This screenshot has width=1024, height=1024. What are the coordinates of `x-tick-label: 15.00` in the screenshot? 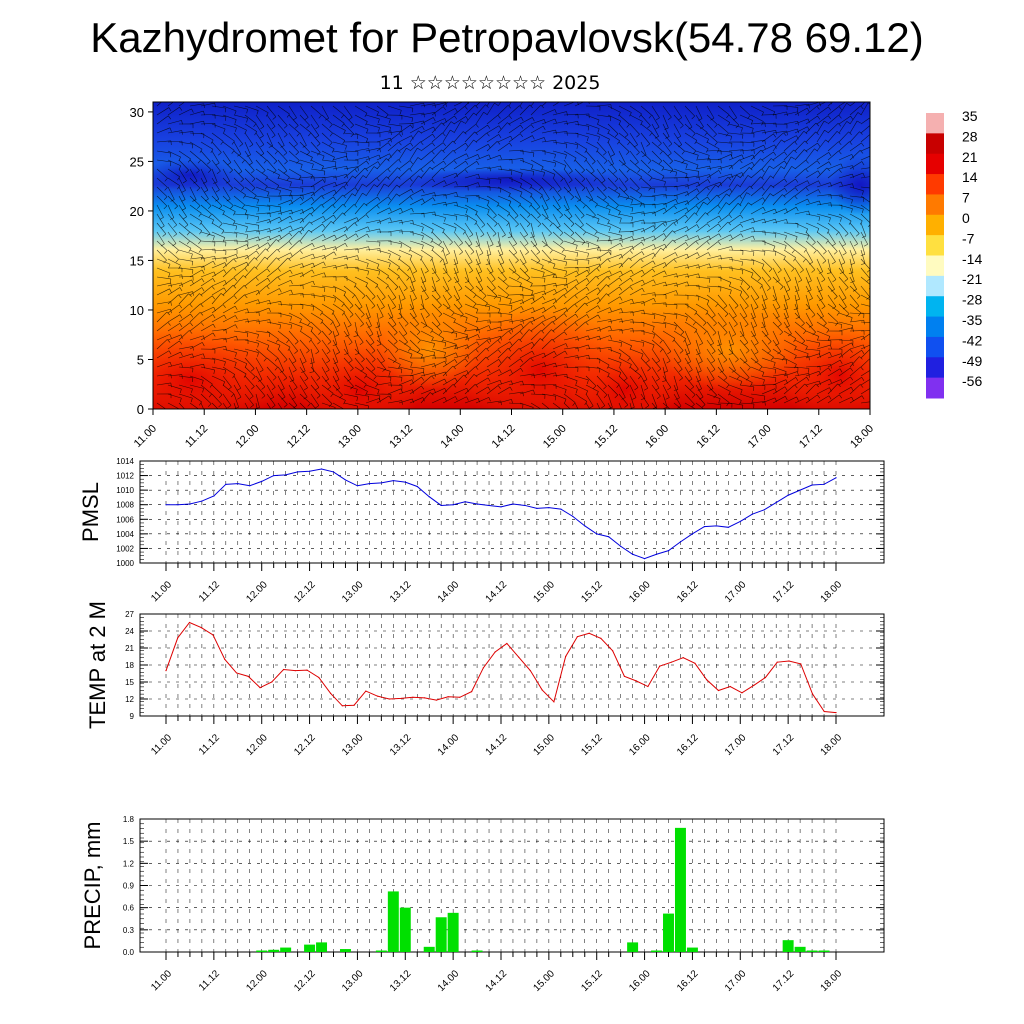 It's located at (545, 745).